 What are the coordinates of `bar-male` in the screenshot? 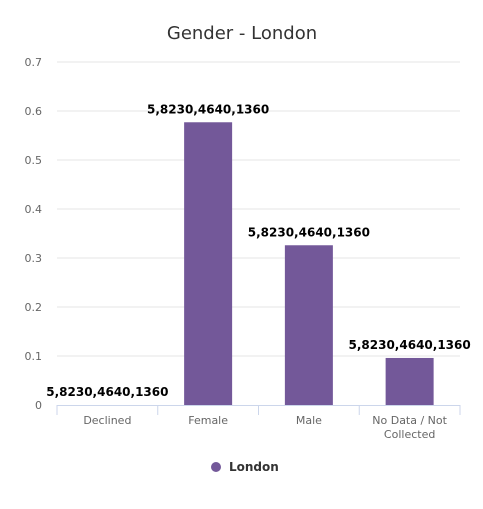 It's located at (308, 325).